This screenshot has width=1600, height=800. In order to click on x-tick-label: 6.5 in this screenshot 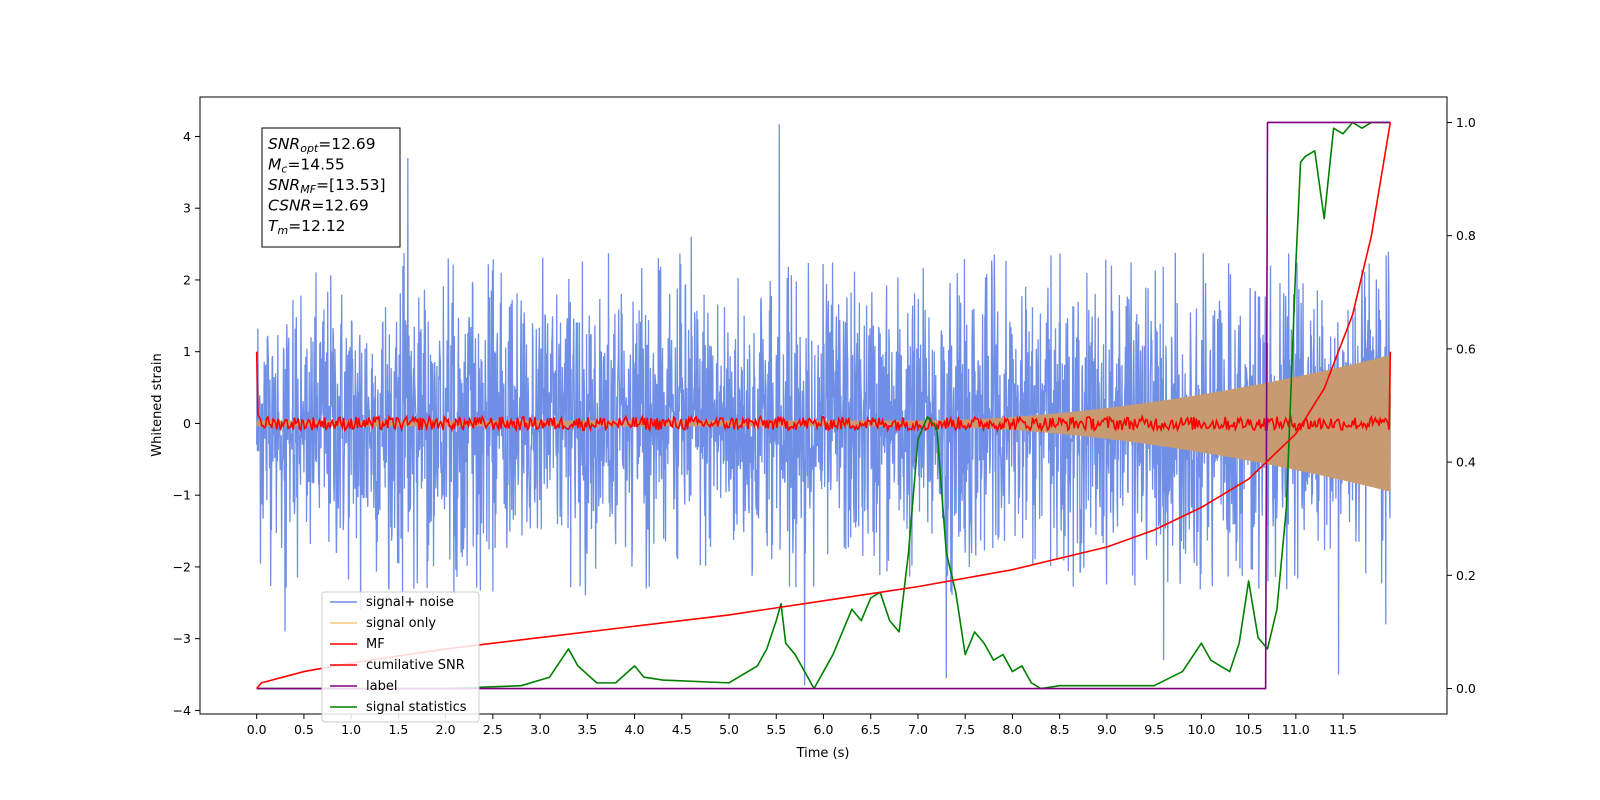, I will do `click(871, 729)`.